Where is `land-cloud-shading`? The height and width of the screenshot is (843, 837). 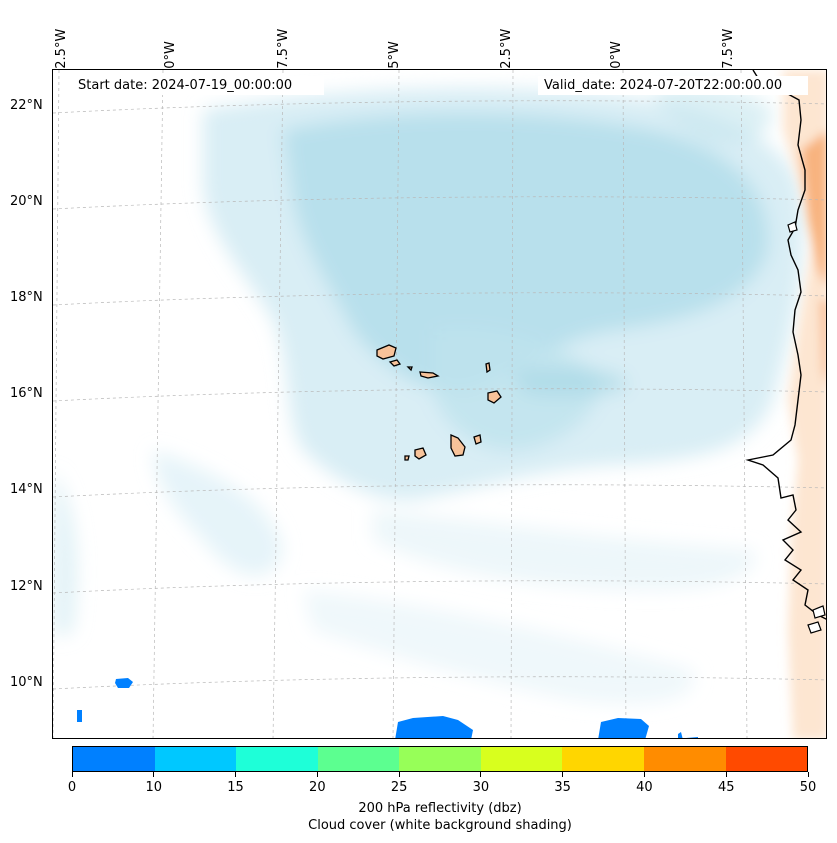 land-cloud-shading is located at coordinates (804, 404).